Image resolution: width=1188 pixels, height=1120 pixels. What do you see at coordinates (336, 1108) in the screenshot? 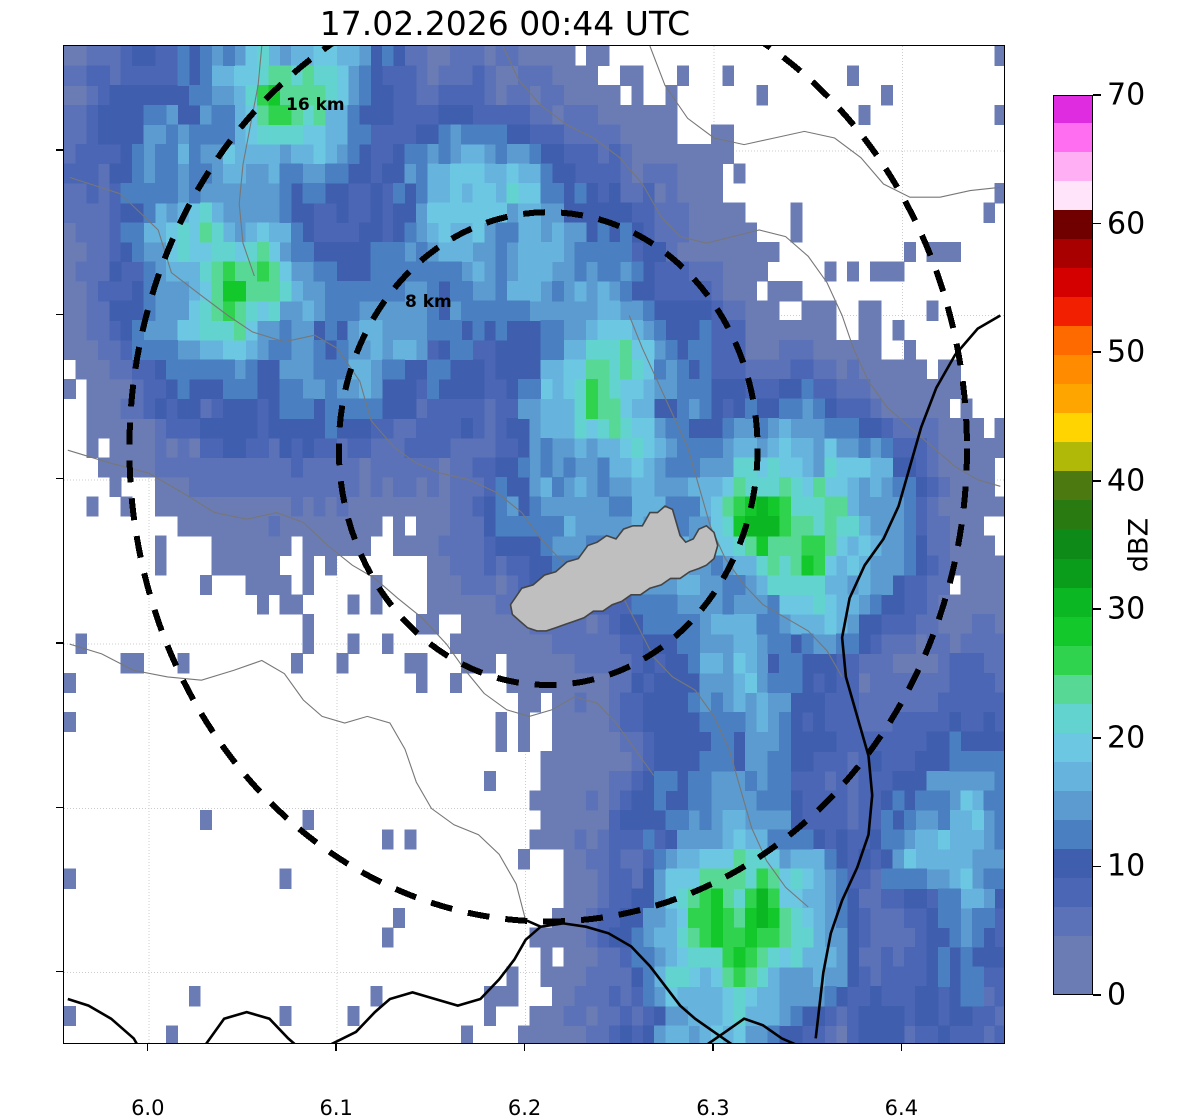
I see `x-axis-tick-label: 6.1` at bounding box center [336, 1108].